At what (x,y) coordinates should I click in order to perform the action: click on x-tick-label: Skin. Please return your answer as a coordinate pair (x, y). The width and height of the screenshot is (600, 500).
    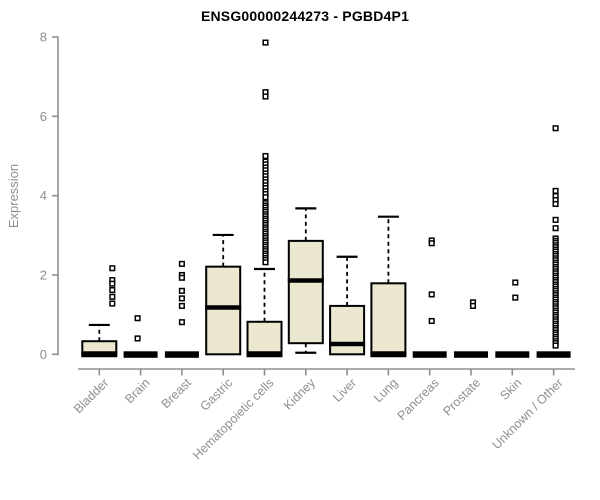
    Looking at the image, I should click on (510, 389).